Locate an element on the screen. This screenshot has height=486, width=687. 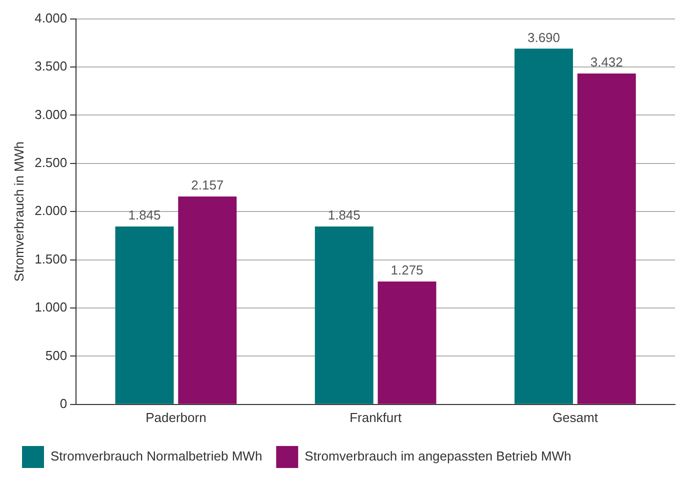
x-tick-label: Frankfurt is located at coordinates (376, 417).